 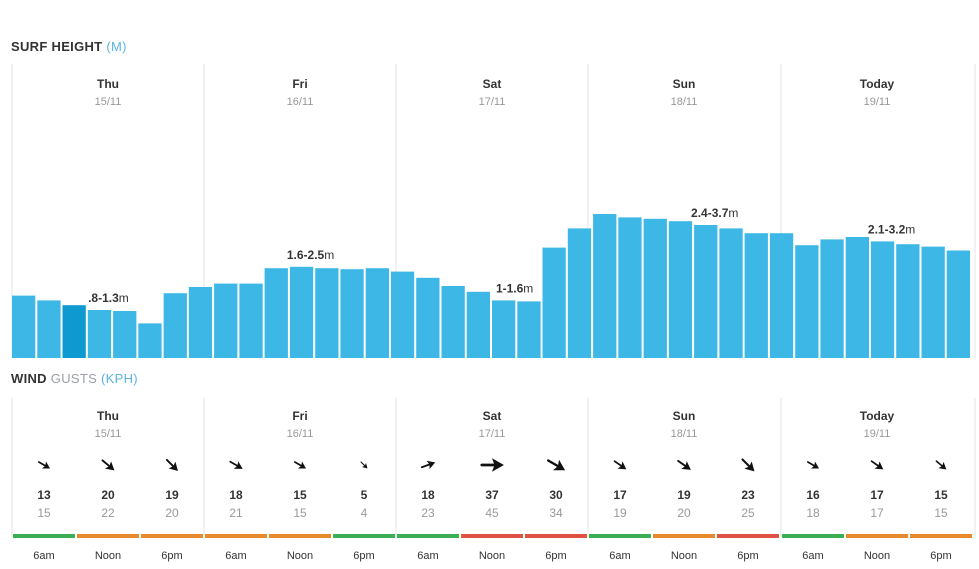 I want to click on wind-gust-value: 25, so click(x=748, y=513).